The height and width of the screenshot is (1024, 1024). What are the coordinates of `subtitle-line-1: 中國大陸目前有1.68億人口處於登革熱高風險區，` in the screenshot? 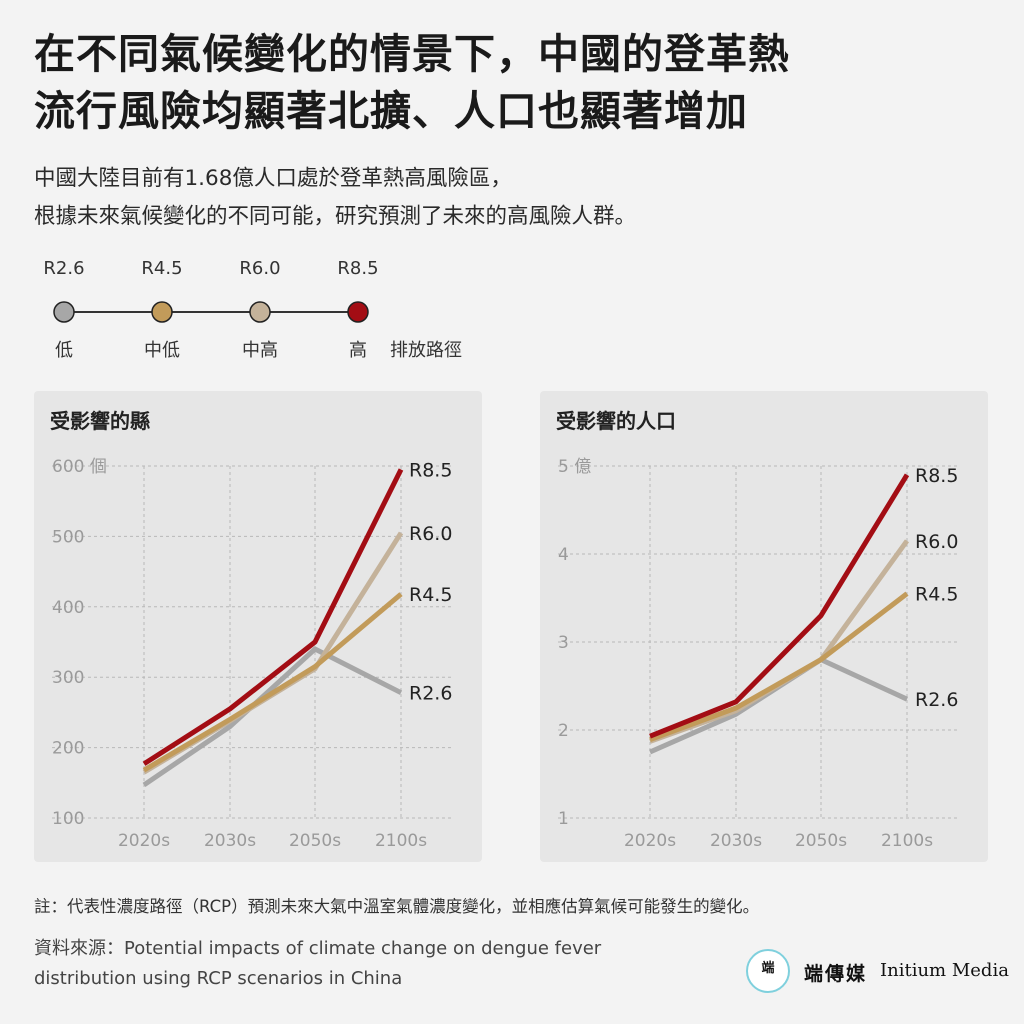 It's located at (273, 178).